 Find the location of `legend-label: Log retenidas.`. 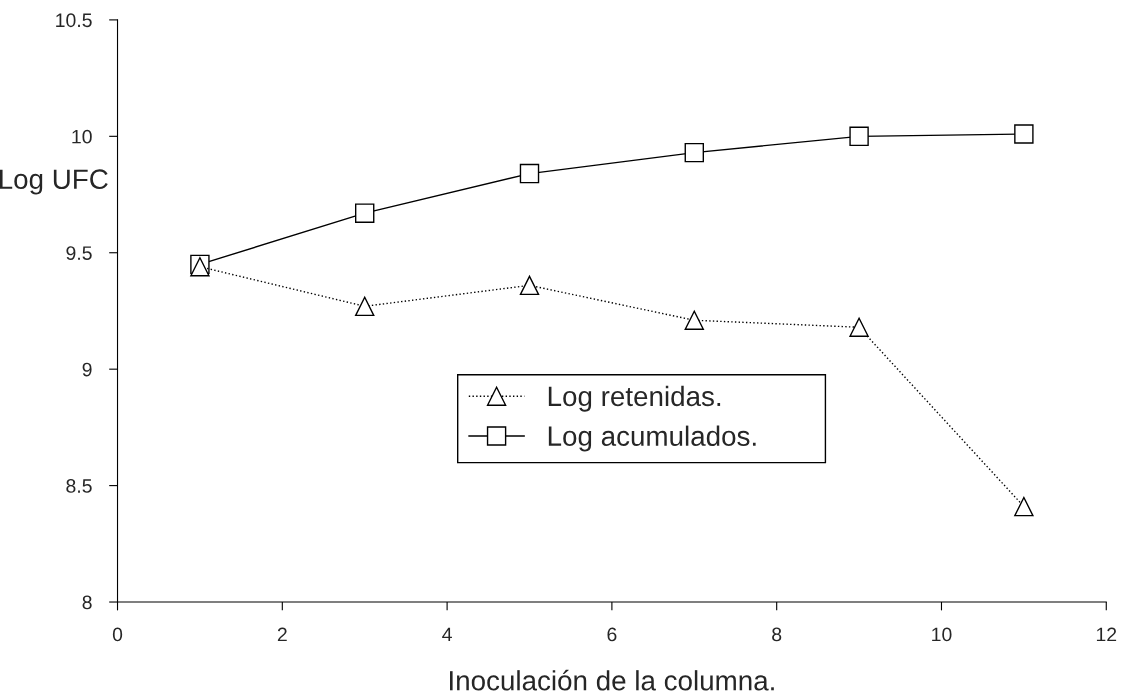

legend-label: Log retenidas. is located at coordinates (634, 398).